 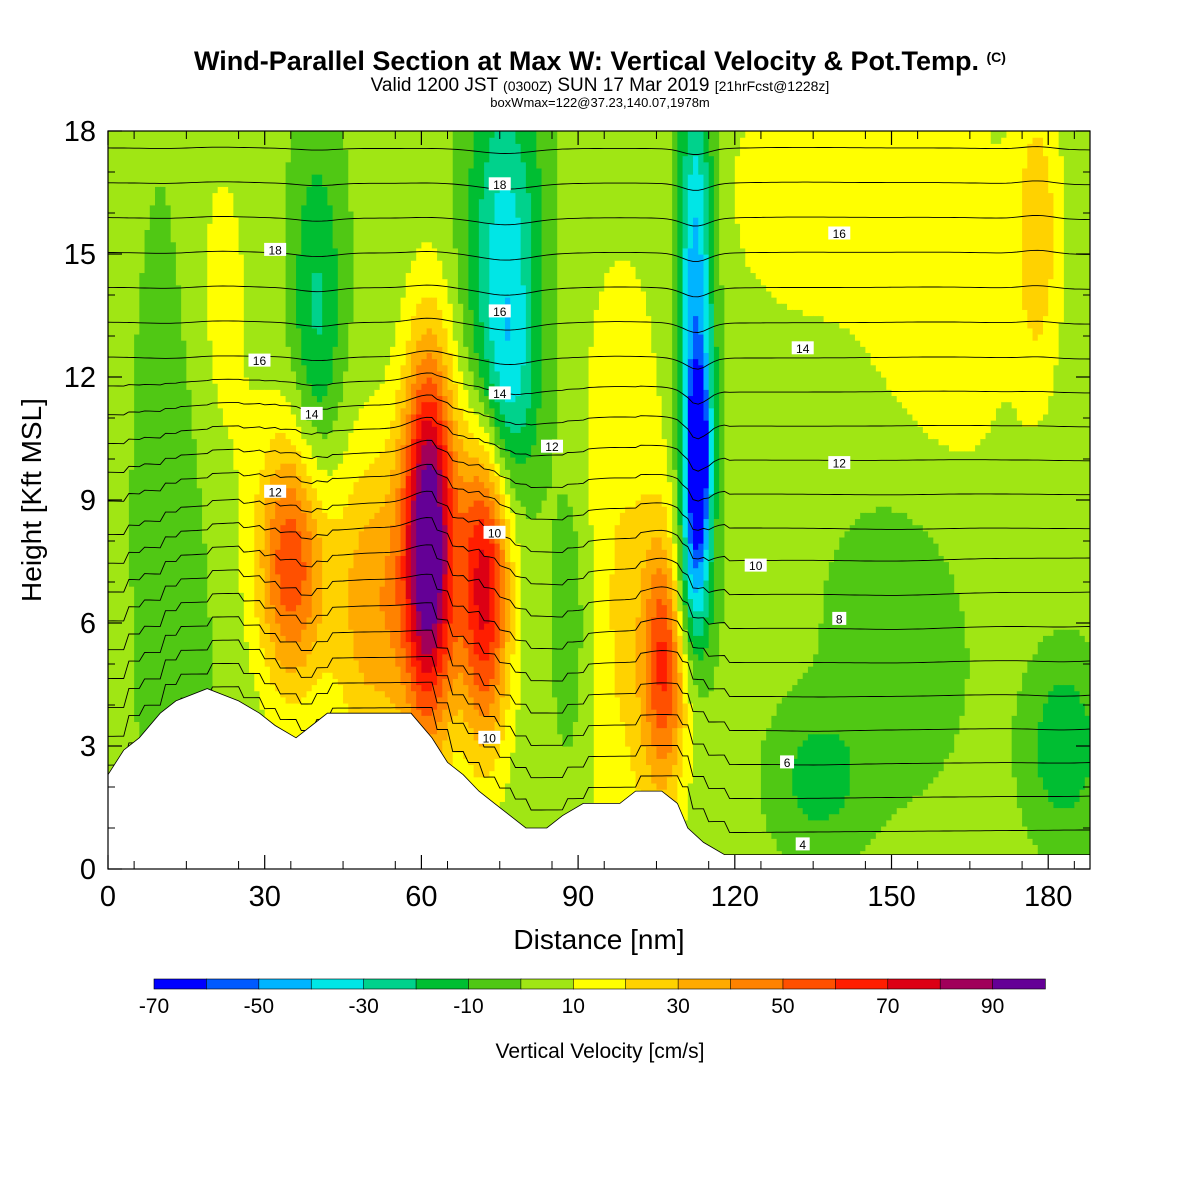 I want to click on y-axis-label: Height [Kft MSL], so click(x=31, y=500).